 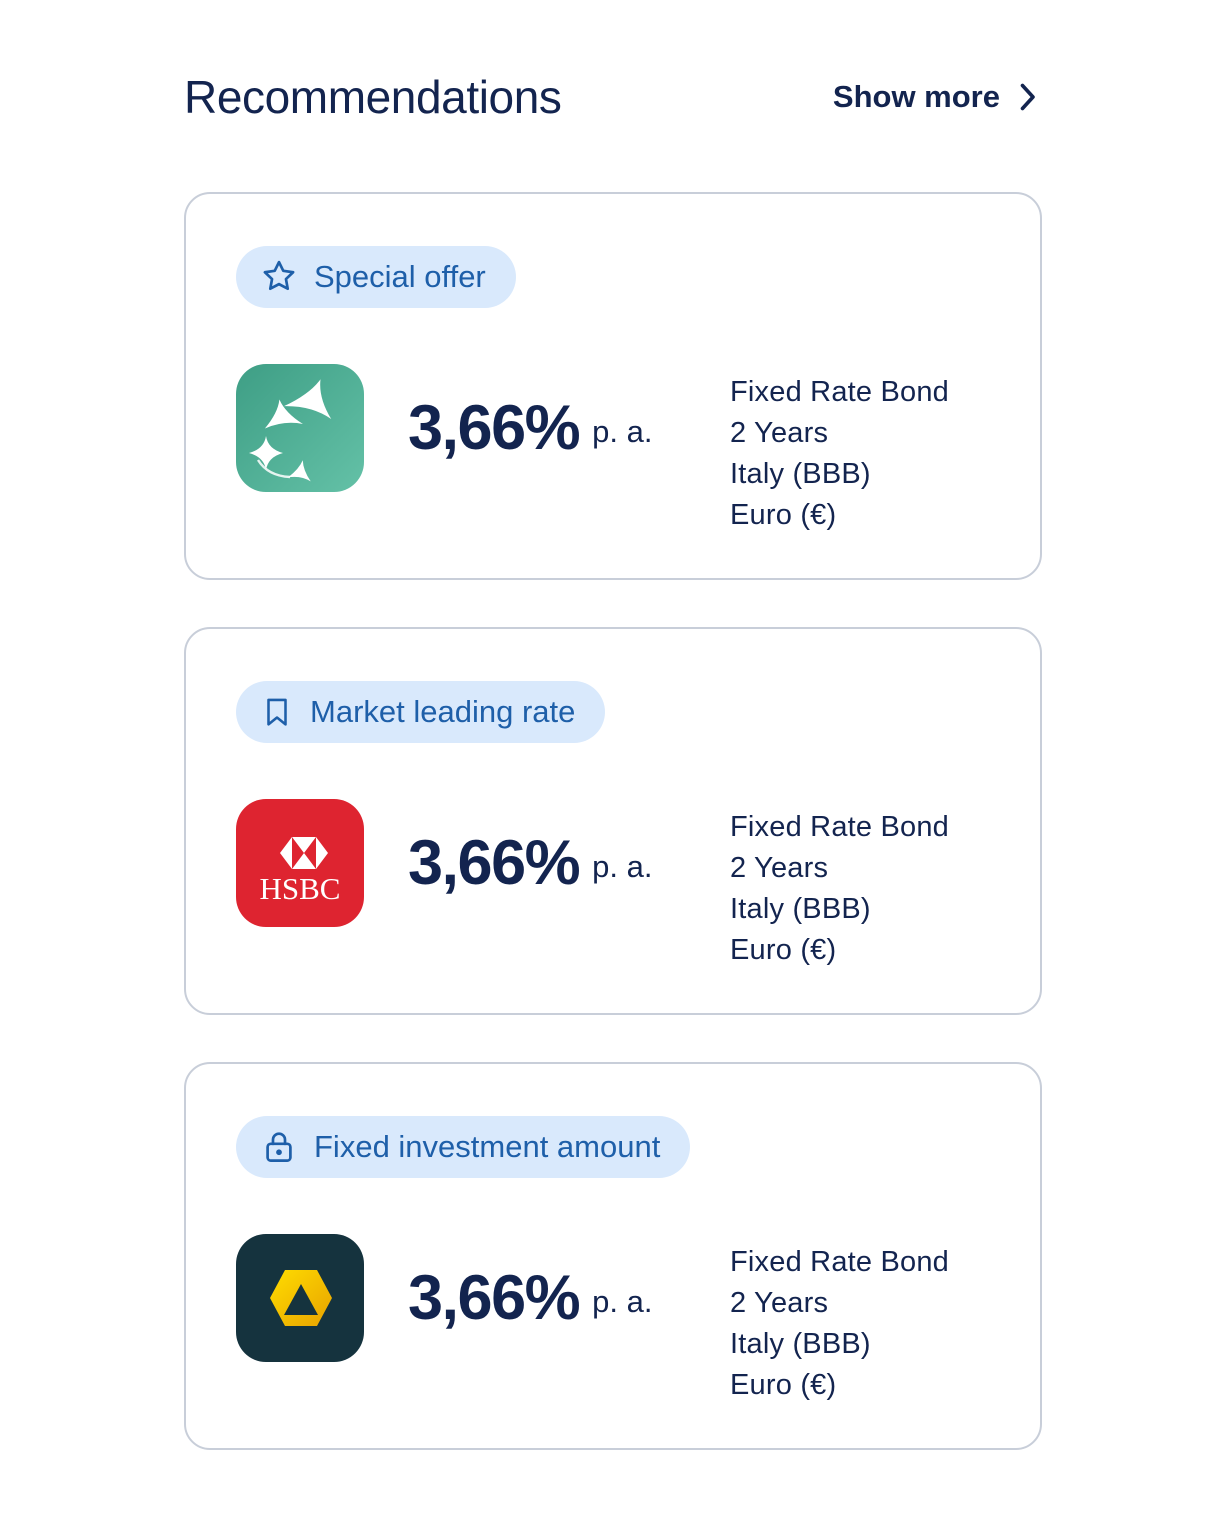 I want to click on bookmark-icon, so click(x=277, y=712).